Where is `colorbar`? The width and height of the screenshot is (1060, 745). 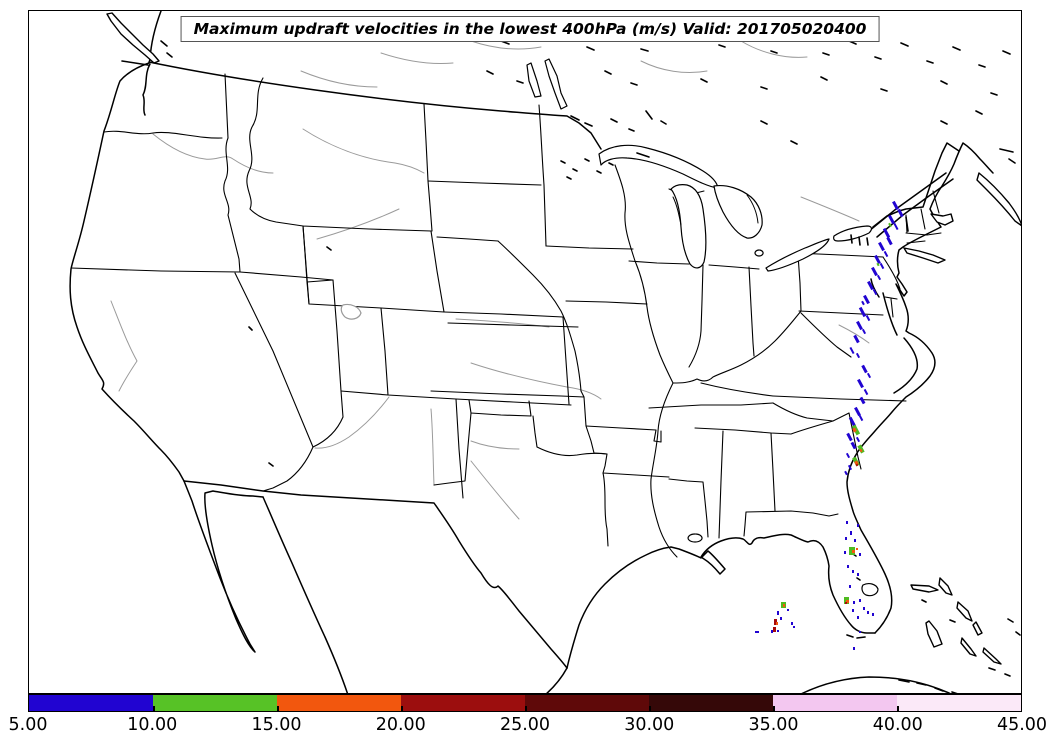 colorbar is located at coordinates (525, 703).